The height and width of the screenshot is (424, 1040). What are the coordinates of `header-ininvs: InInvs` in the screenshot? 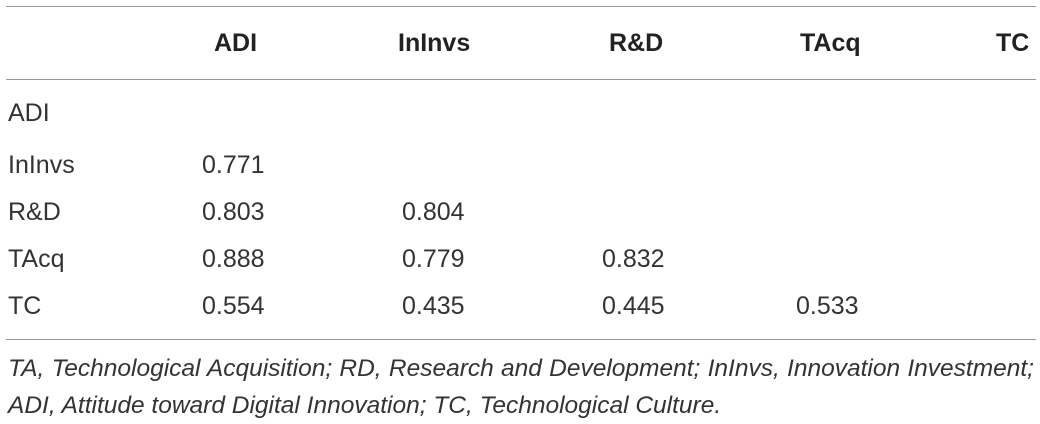 It's located at (434, 43).